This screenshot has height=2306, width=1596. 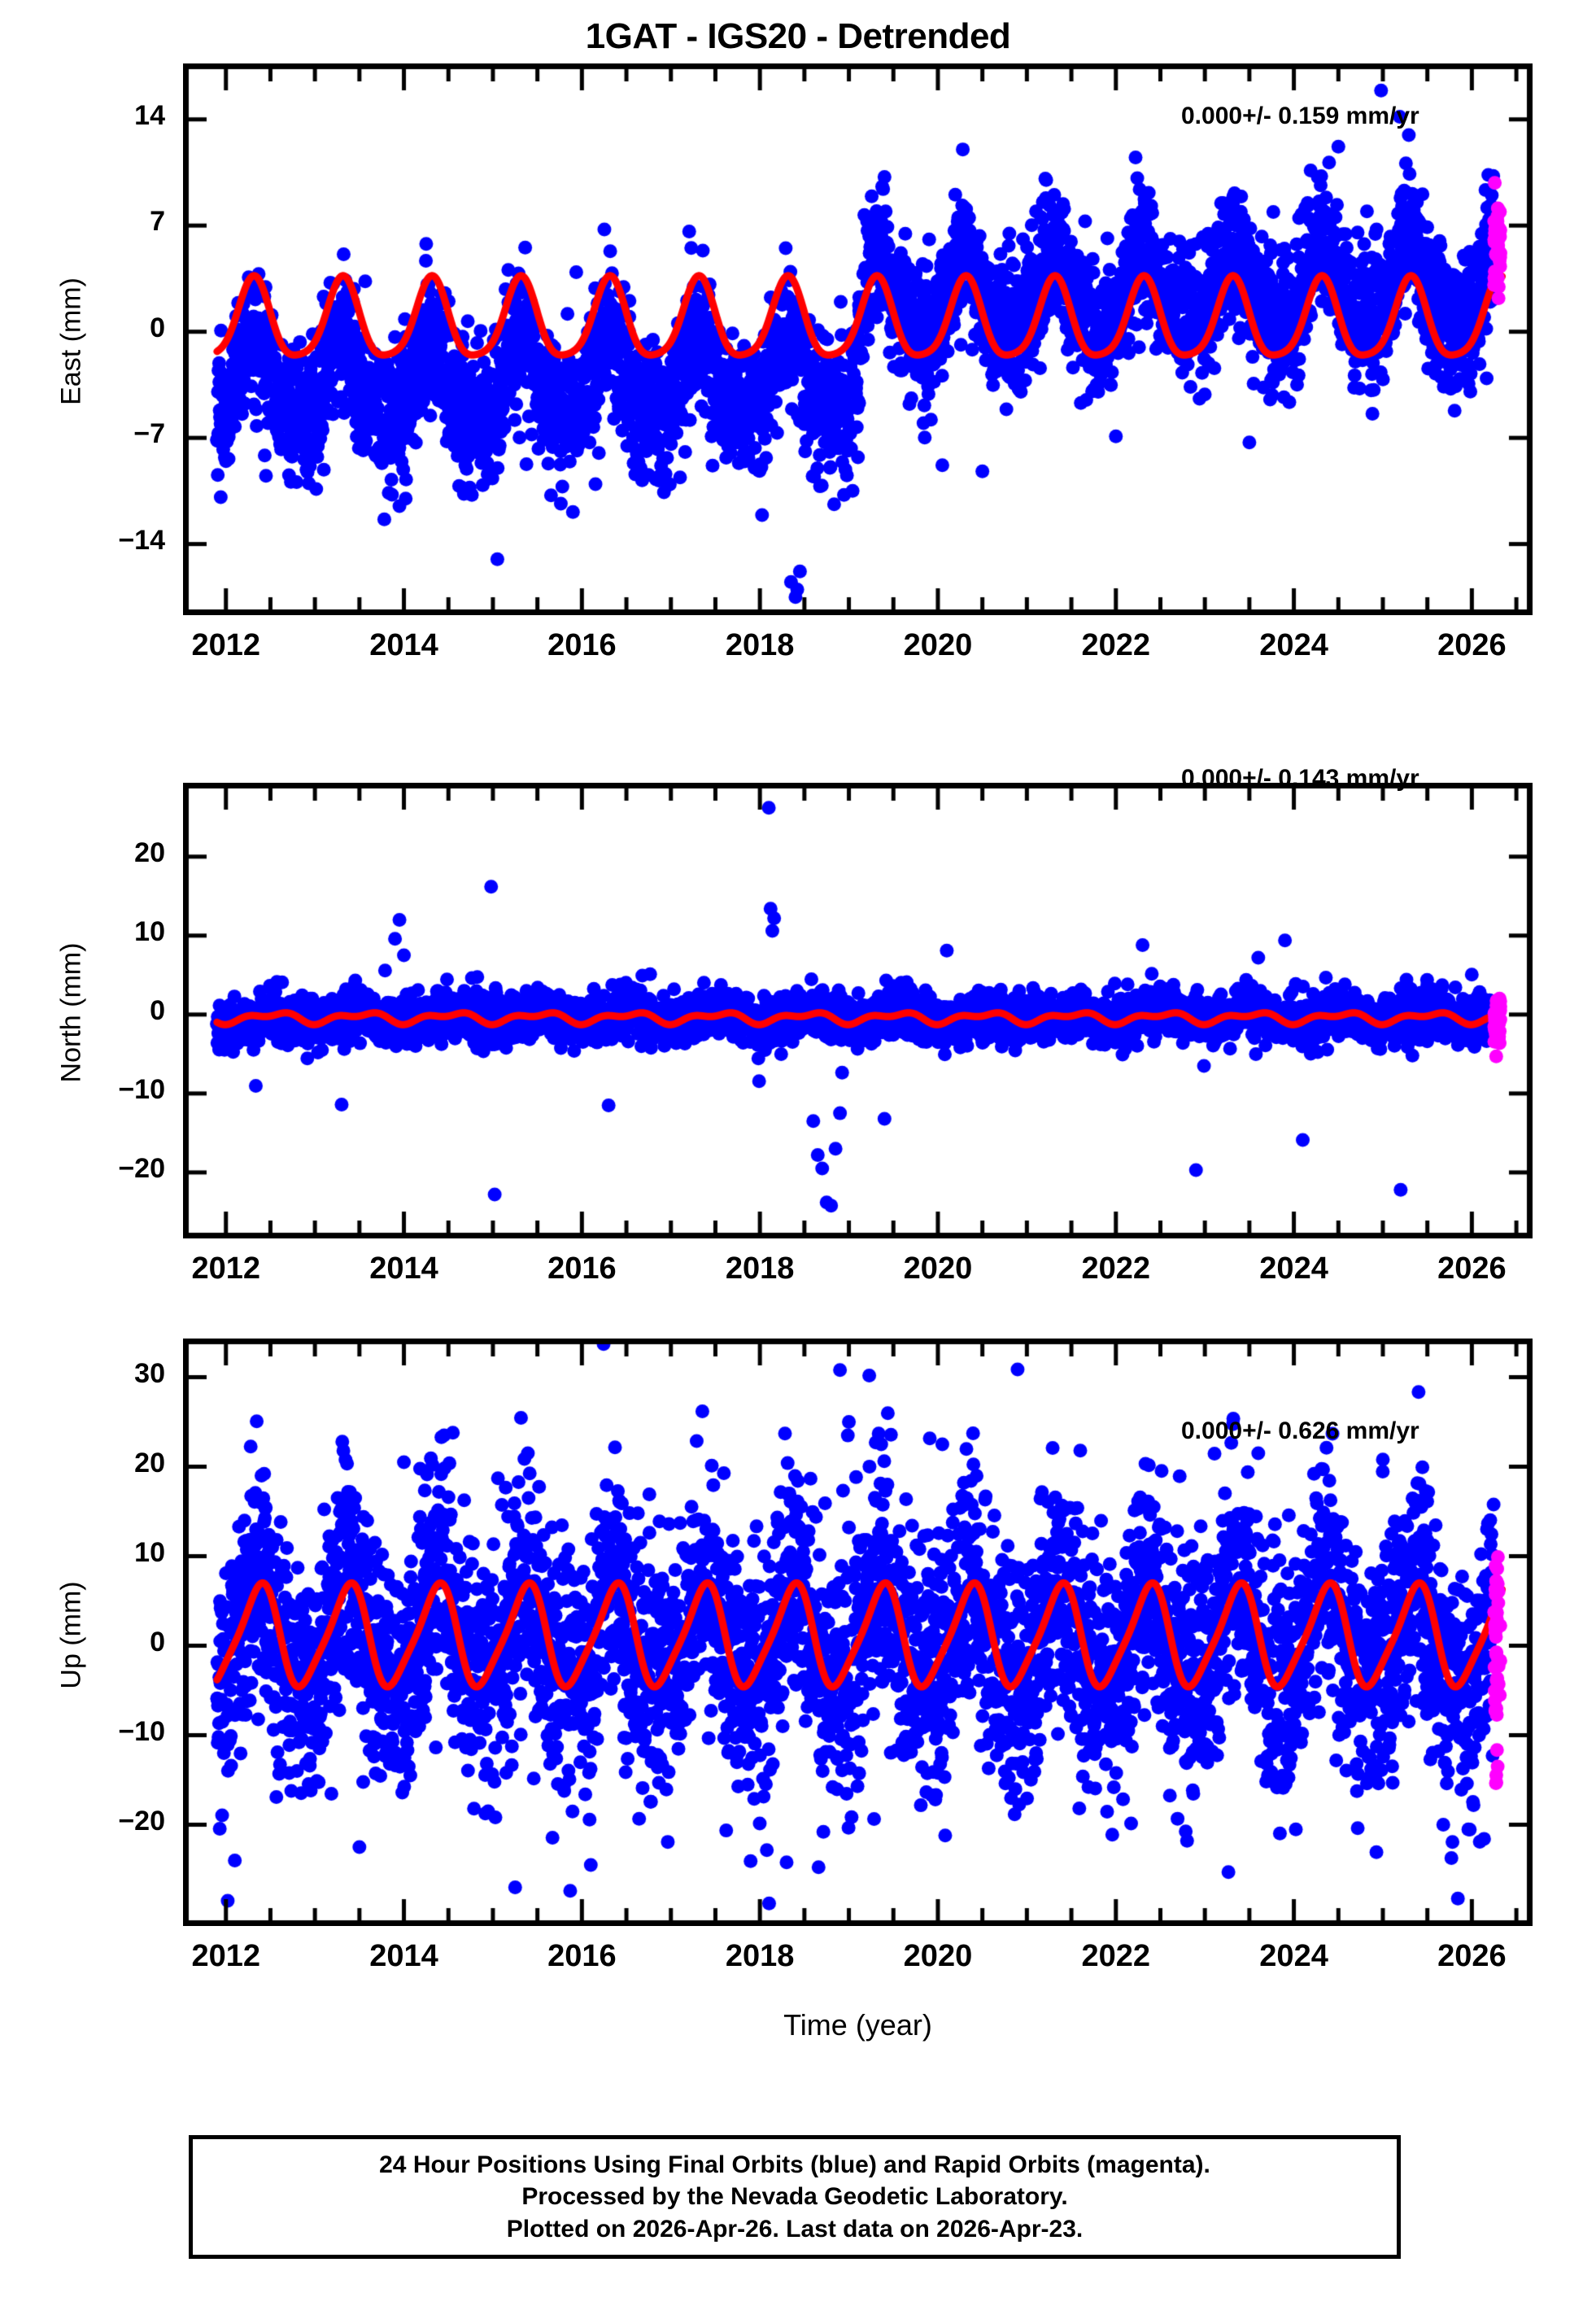 I want to click on up-xtick-2022: 2022, so click(x=1116, y=1956).